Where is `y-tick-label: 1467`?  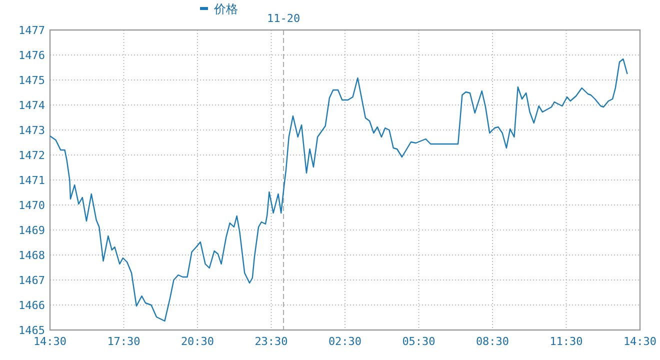 y-tick-label: 1467 is located at coordinates (31, 280).